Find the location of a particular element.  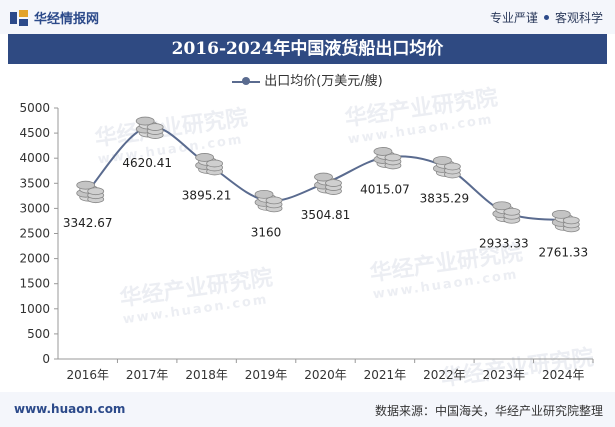

x-tick-label: 2022年 is located at coordinates (444, 375).